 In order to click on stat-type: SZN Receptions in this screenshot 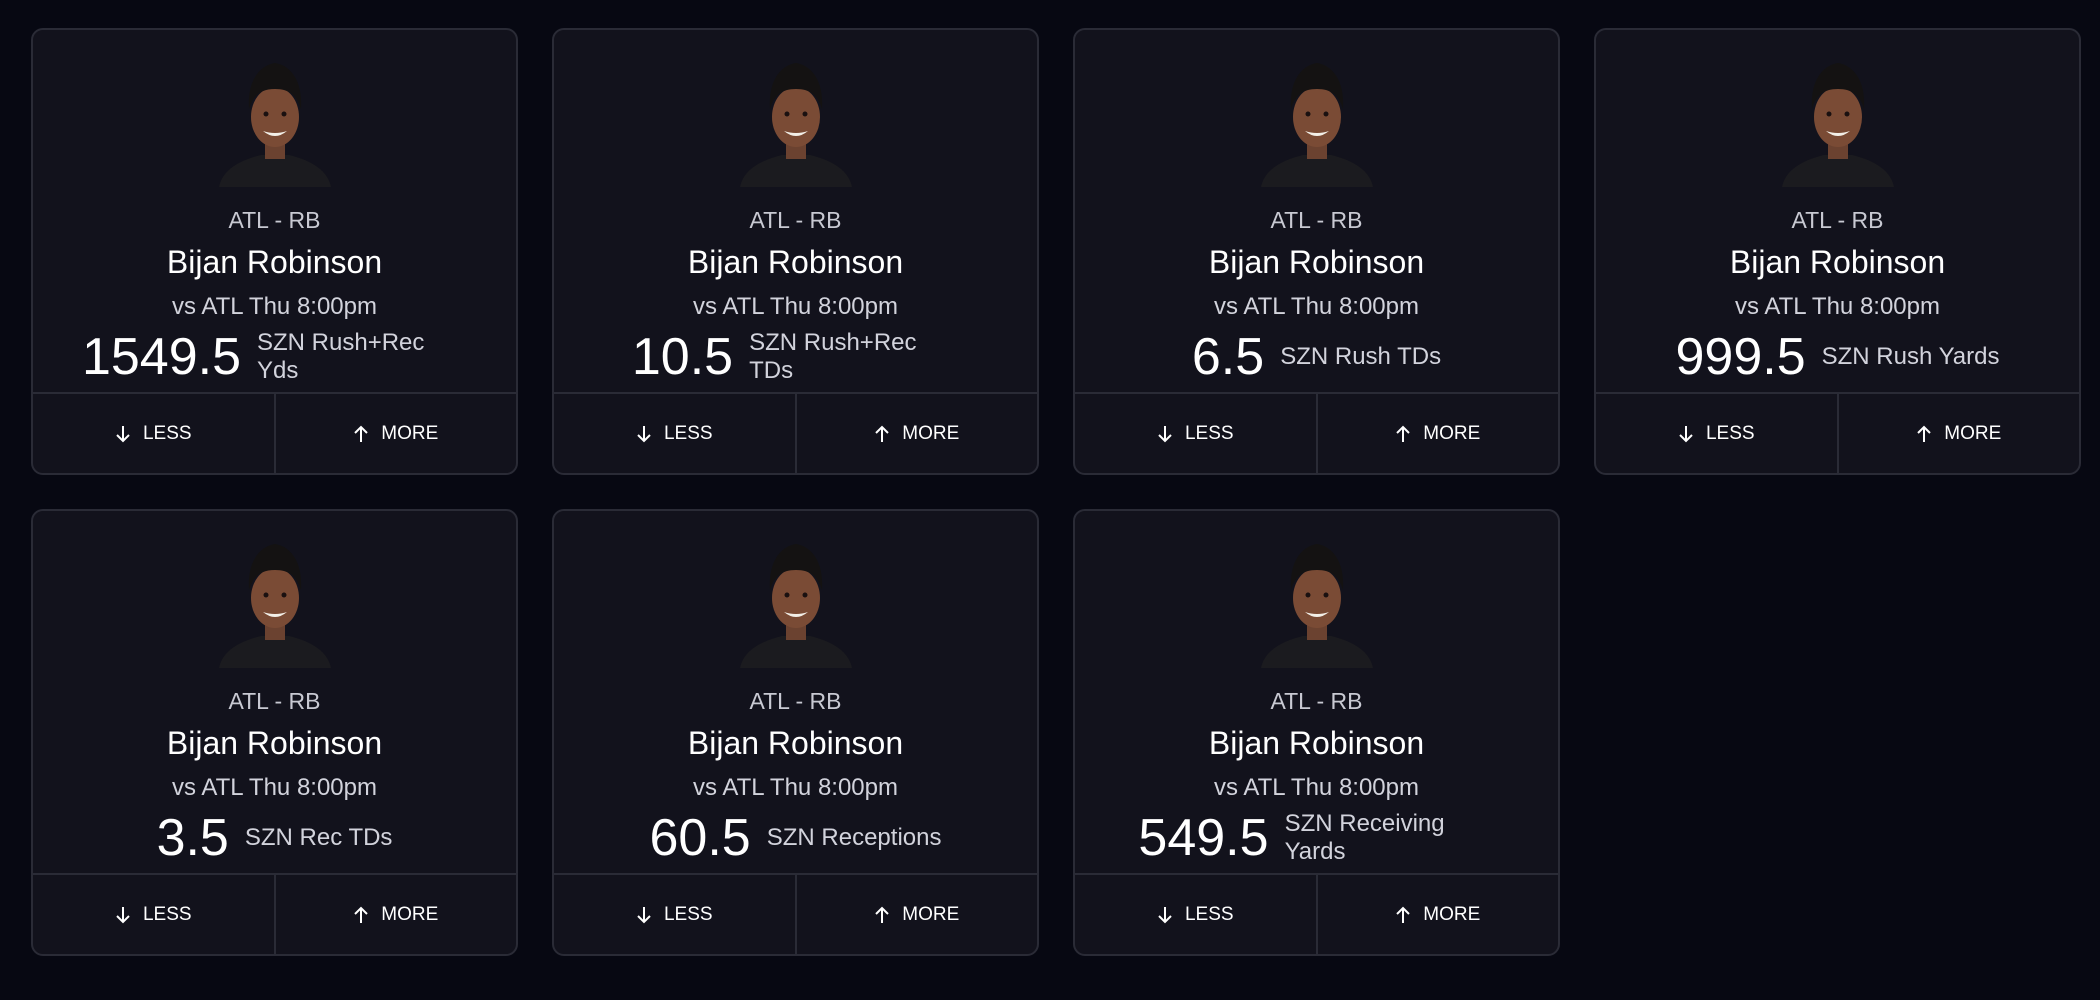, I will do `click(854, 837)`.